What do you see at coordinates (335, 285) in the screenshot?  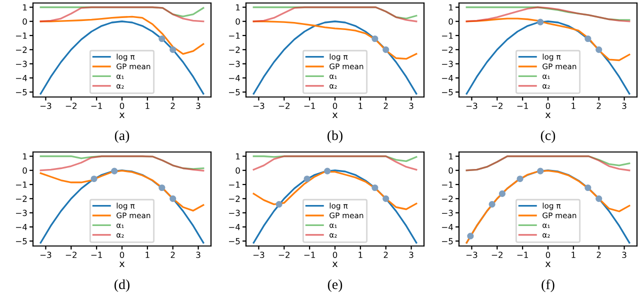 I see `text: (e)` at bounding box center [335, 285].